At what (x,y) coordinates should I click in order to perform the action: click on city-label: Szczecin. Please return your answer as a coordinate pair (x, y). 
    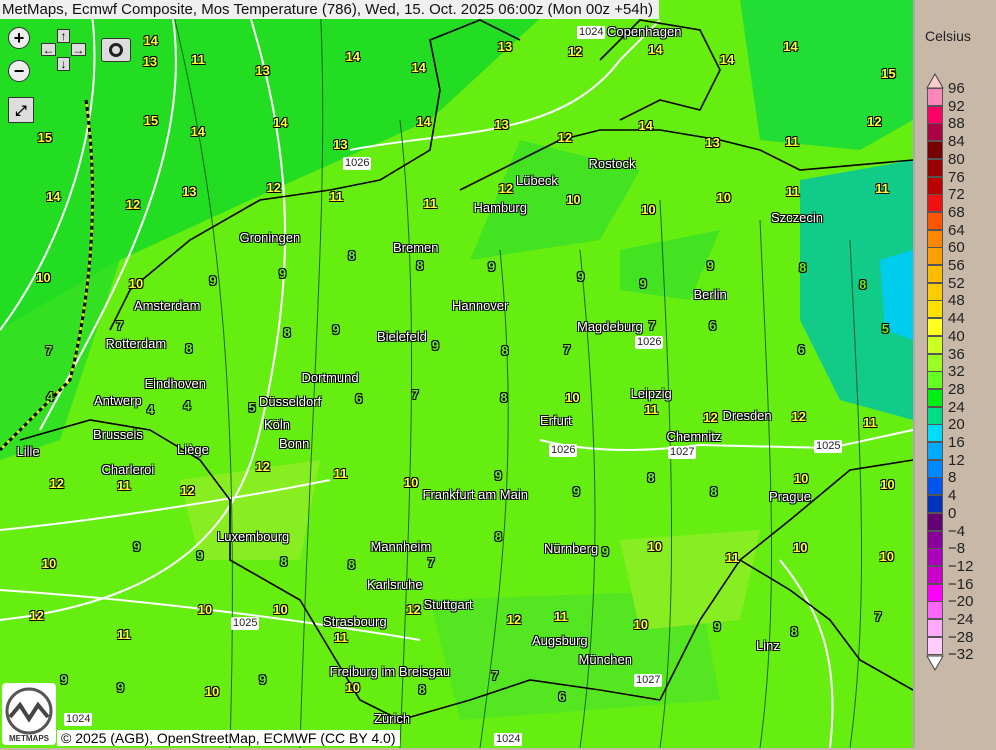
    Looking at the image, I should click on (797, 217).